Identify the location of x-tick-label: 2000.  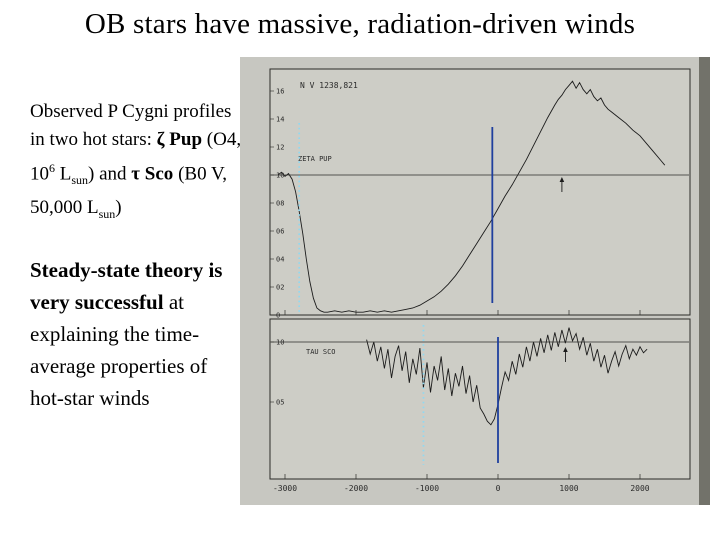
(639, 488).